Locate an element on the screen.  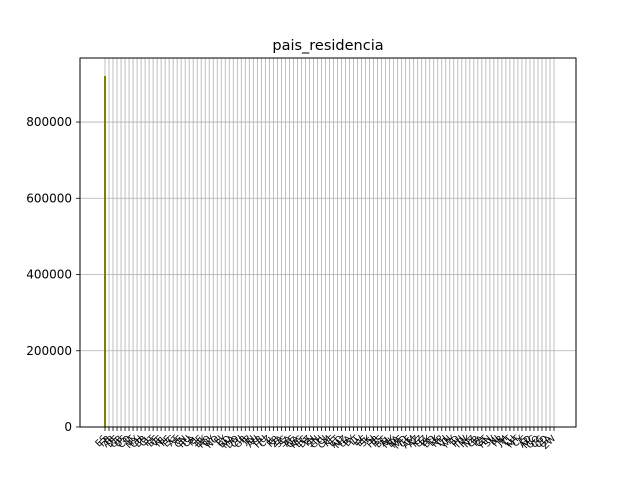
y-tick-label: 0 is located at coordinates (68, 427).